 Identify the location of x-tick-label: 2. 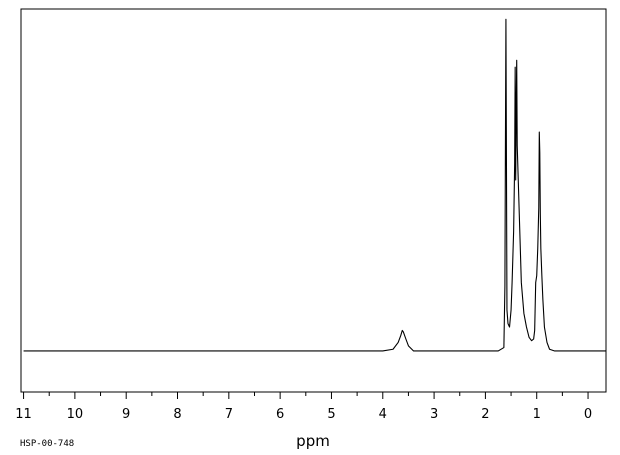
(485, 414).